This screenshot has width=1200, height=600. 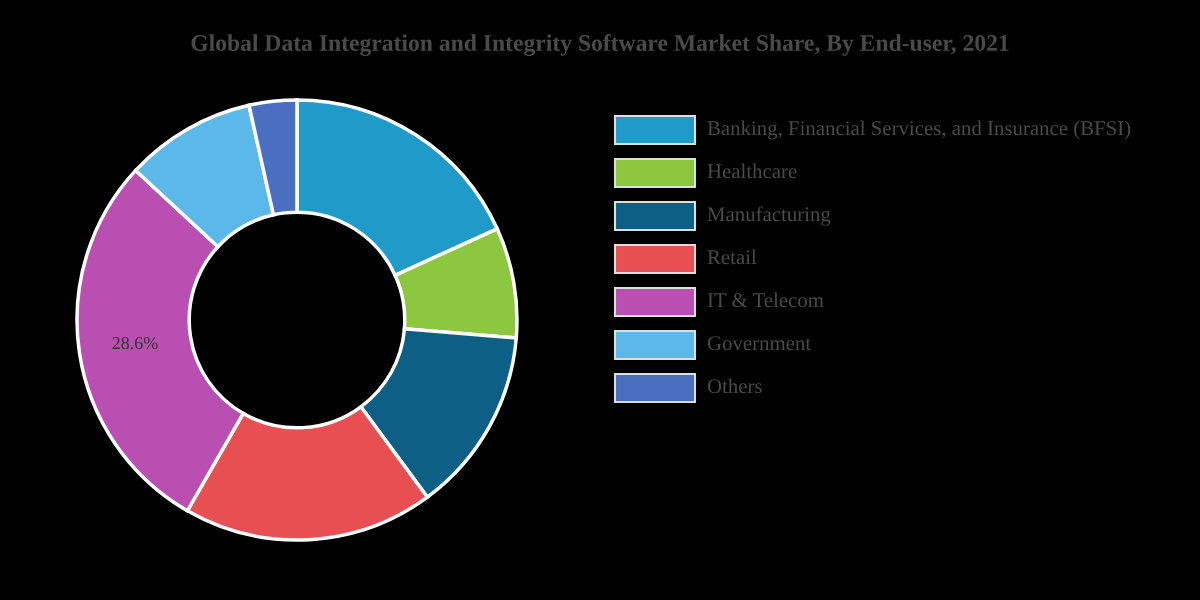 What do you see at coordinates (734, 386) in the screenshot?
I see `legend-label: Others` at bounding box center [734, 386].